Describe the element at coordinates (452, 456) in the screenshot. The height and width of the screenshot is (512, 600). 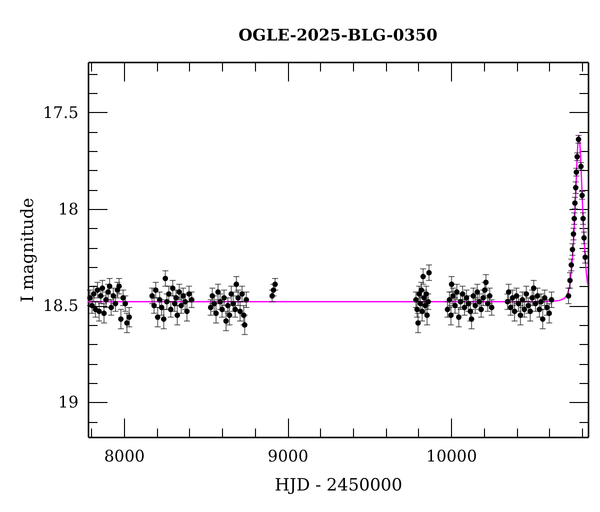
I see `x-tick-label: 10000` at that location.